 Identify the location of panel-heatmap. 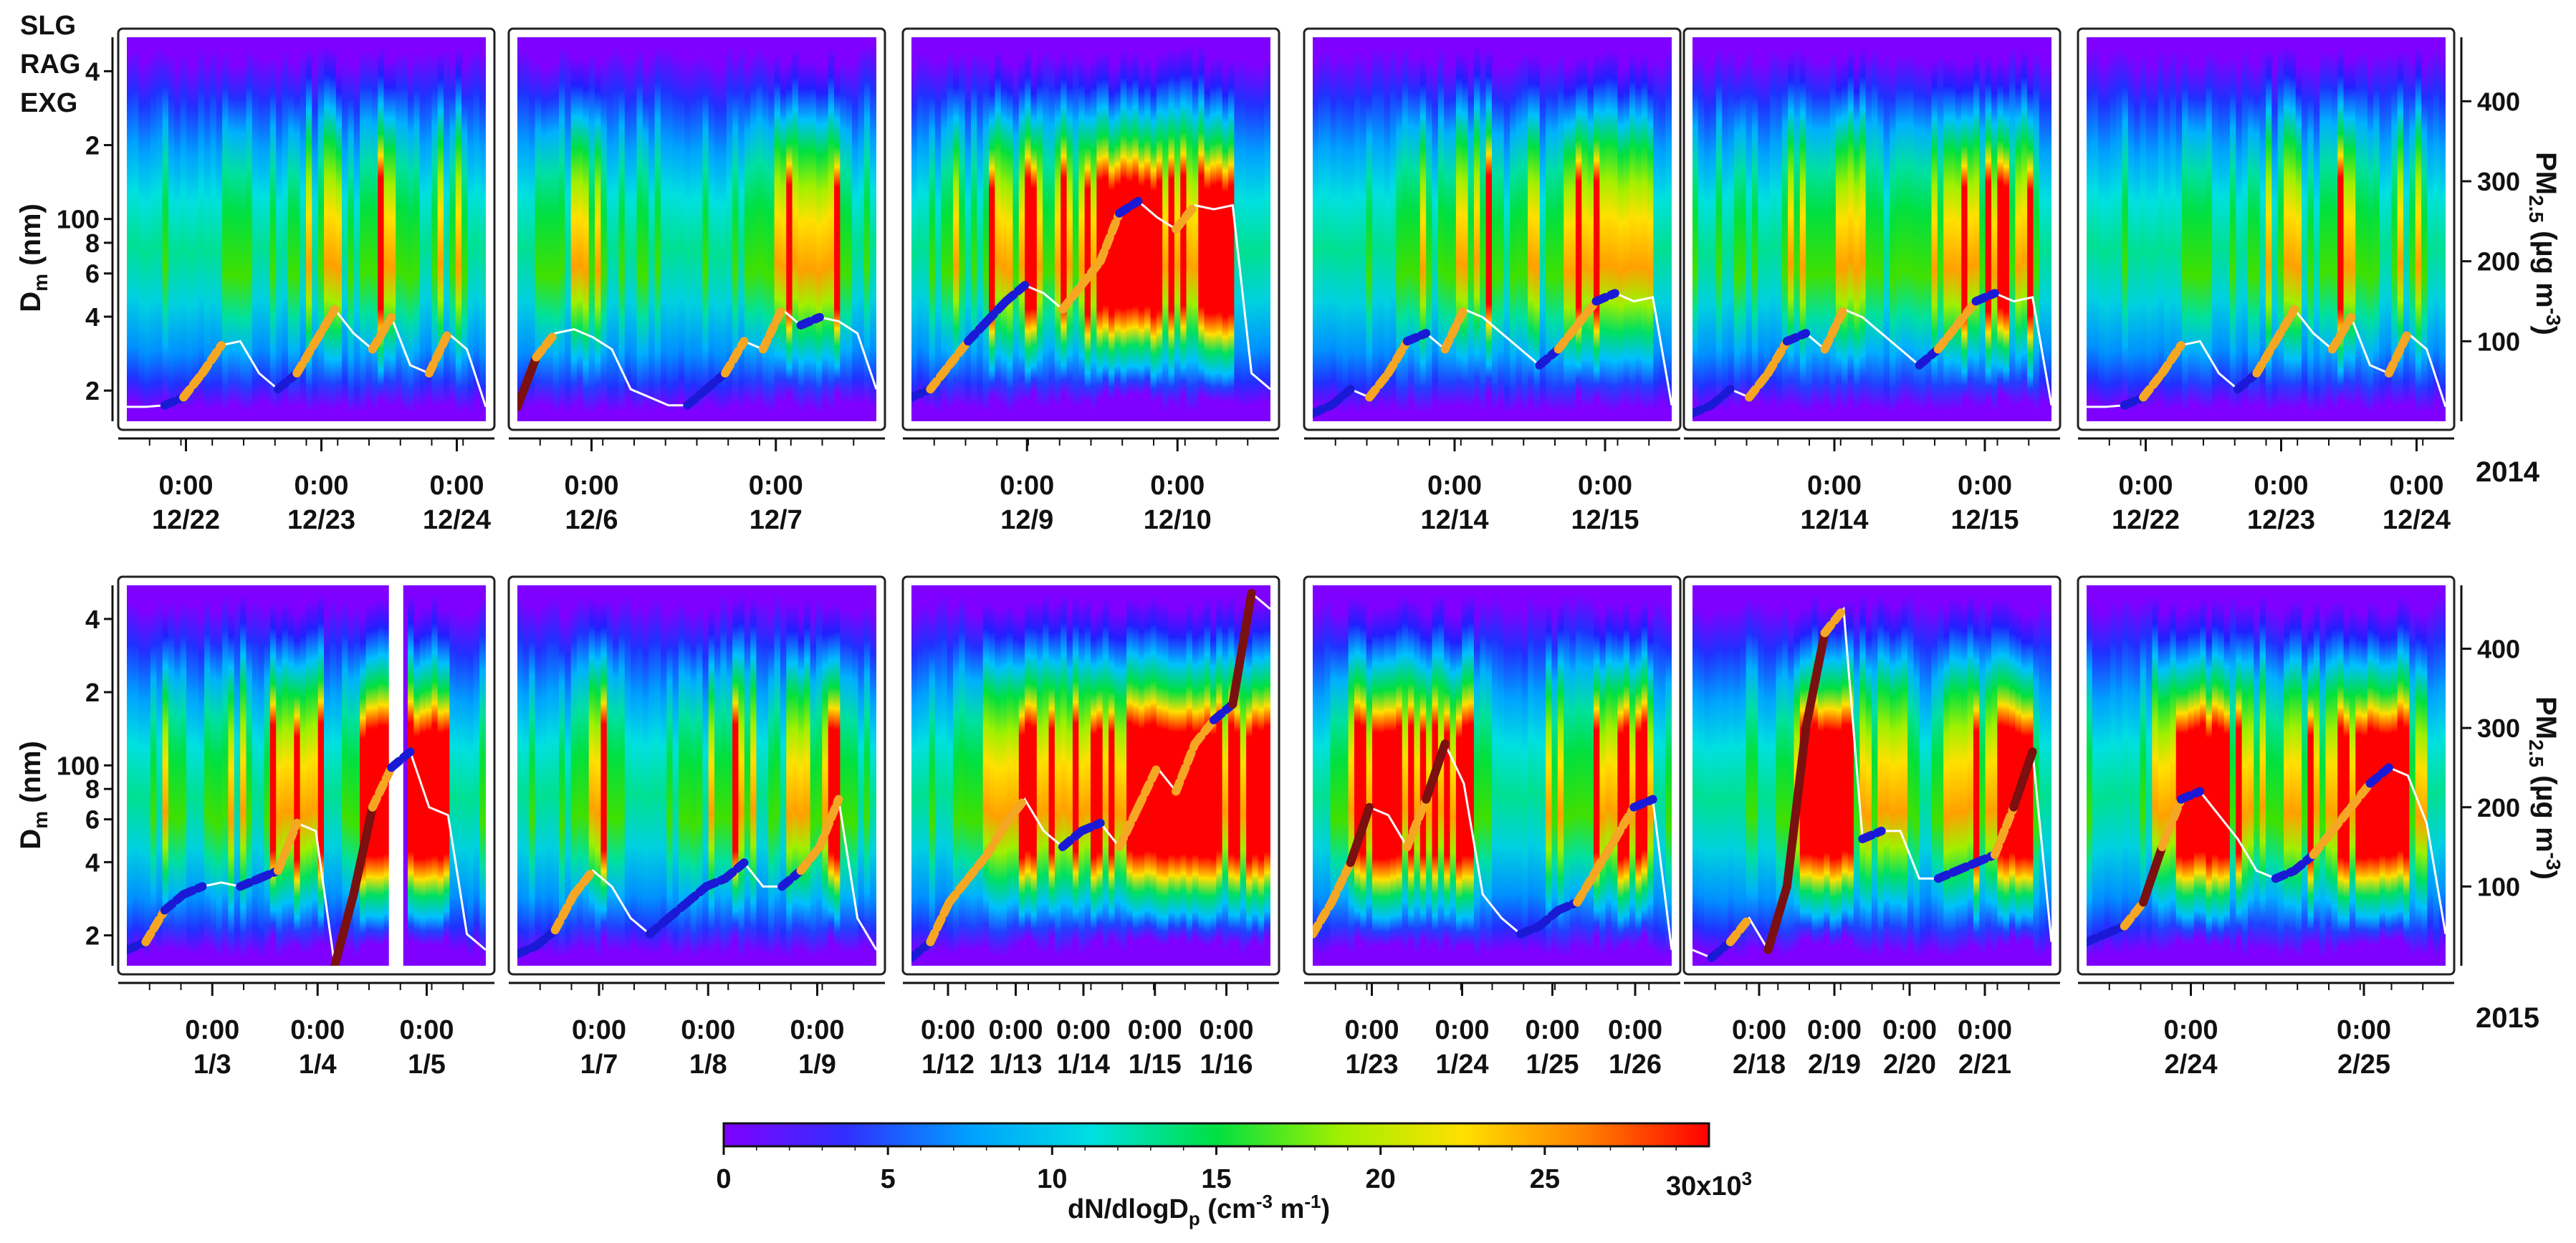
(1871, 775).